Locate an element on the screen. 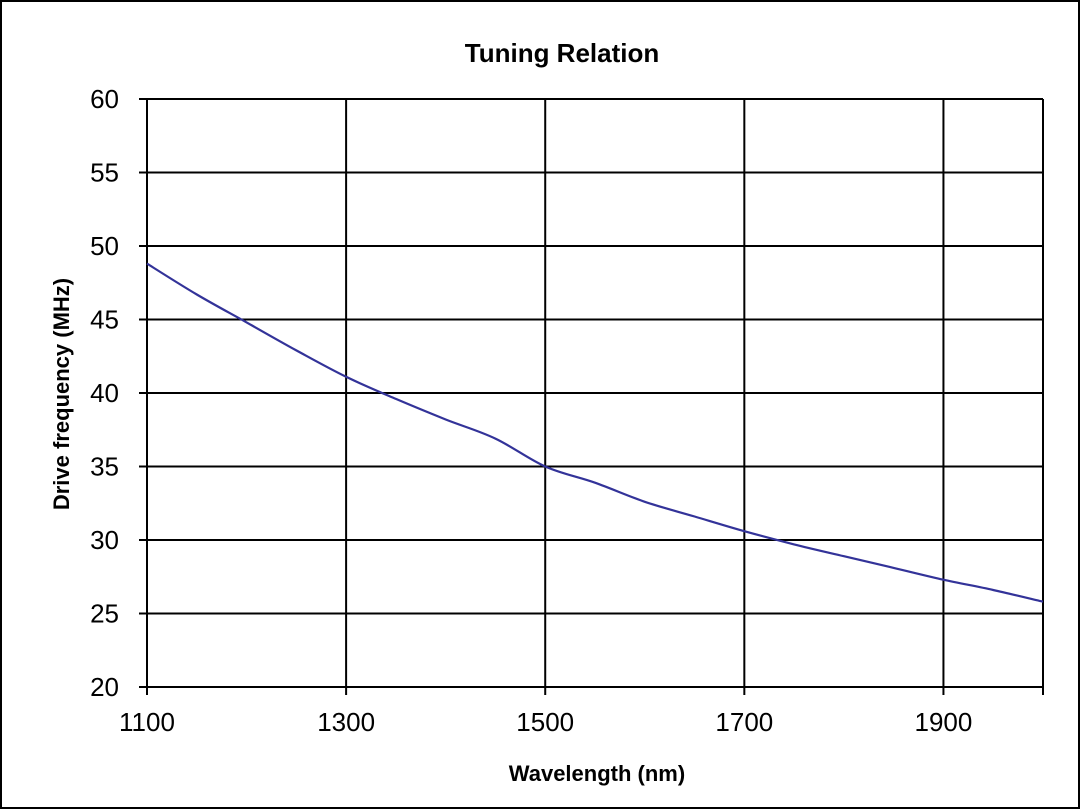  y-tick-label: 40 is located at coordinates (104, 393).